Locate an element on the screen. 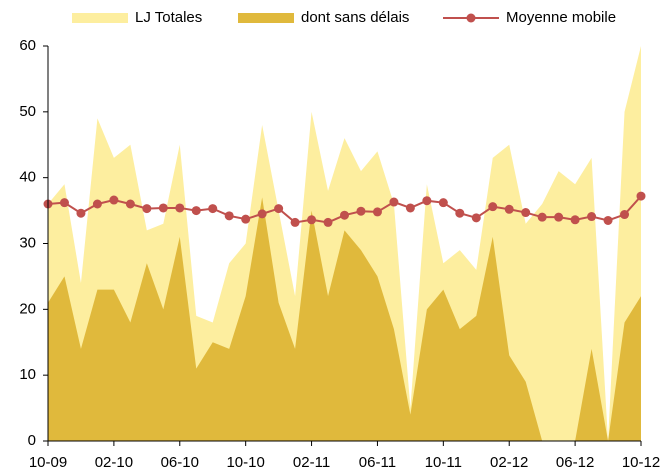 This screenshot has width=667, height=470. x-tick-label: 02-10 is located at coordinates (114, 462).